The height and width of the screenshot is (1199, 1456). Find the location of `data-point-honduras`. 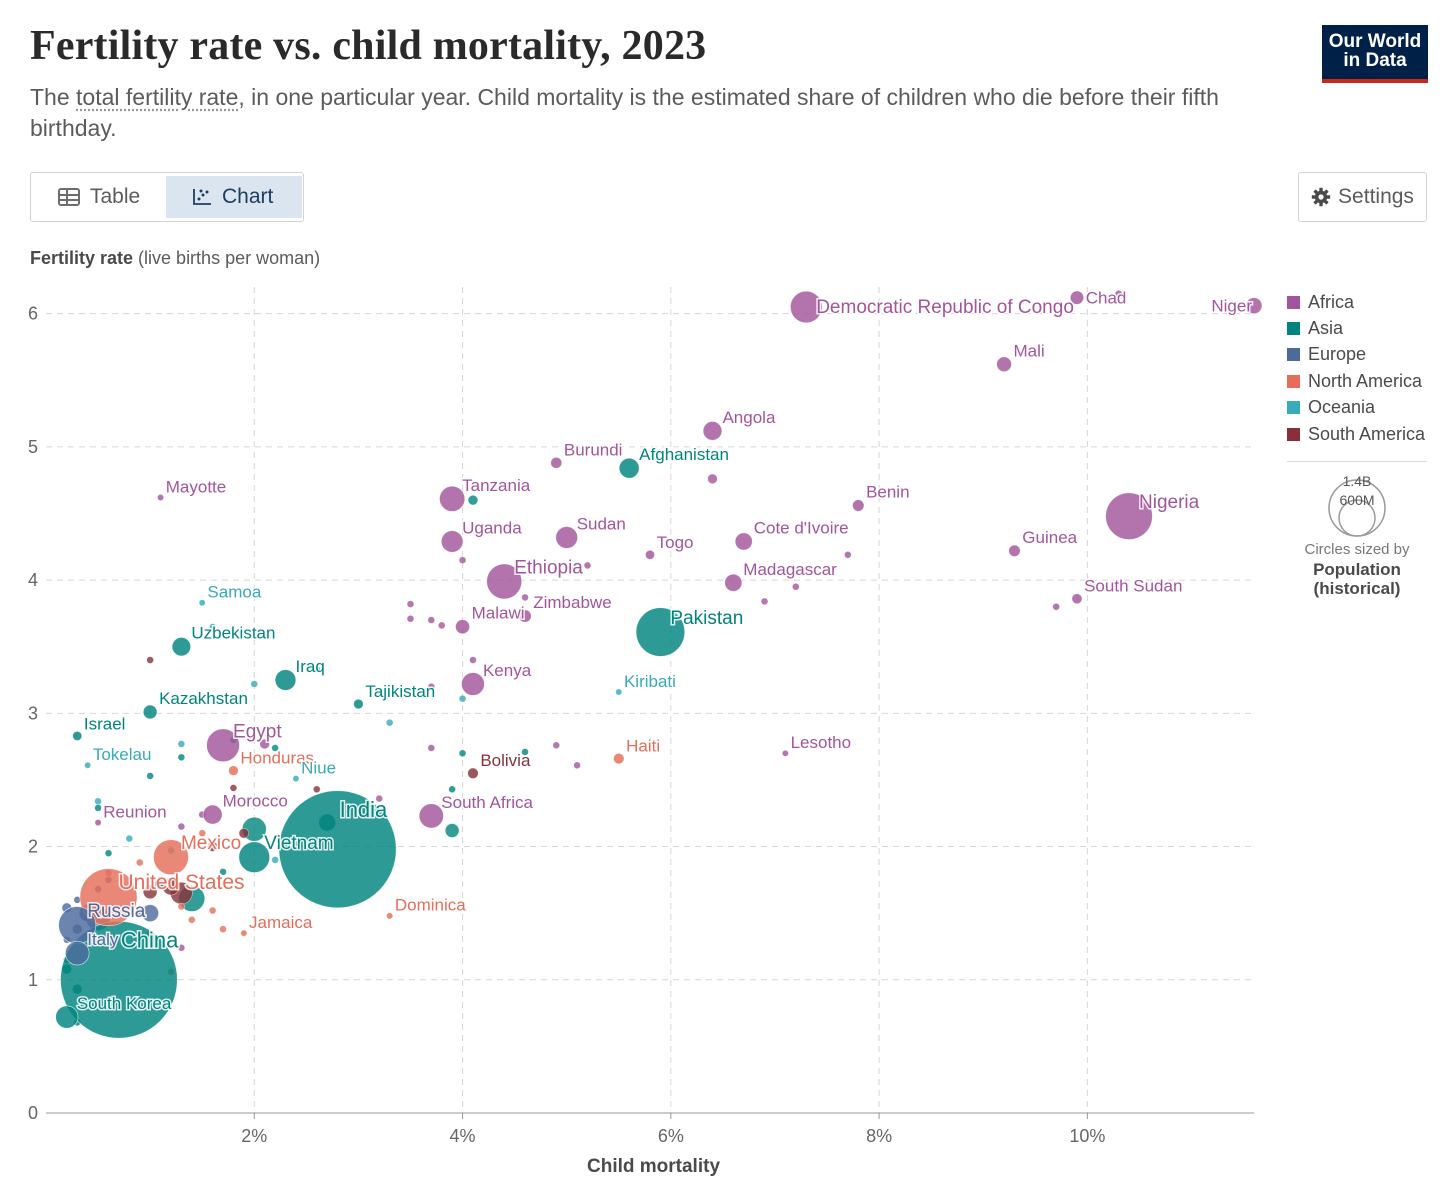

data-point-honduras is located at coordinates (233, 770).